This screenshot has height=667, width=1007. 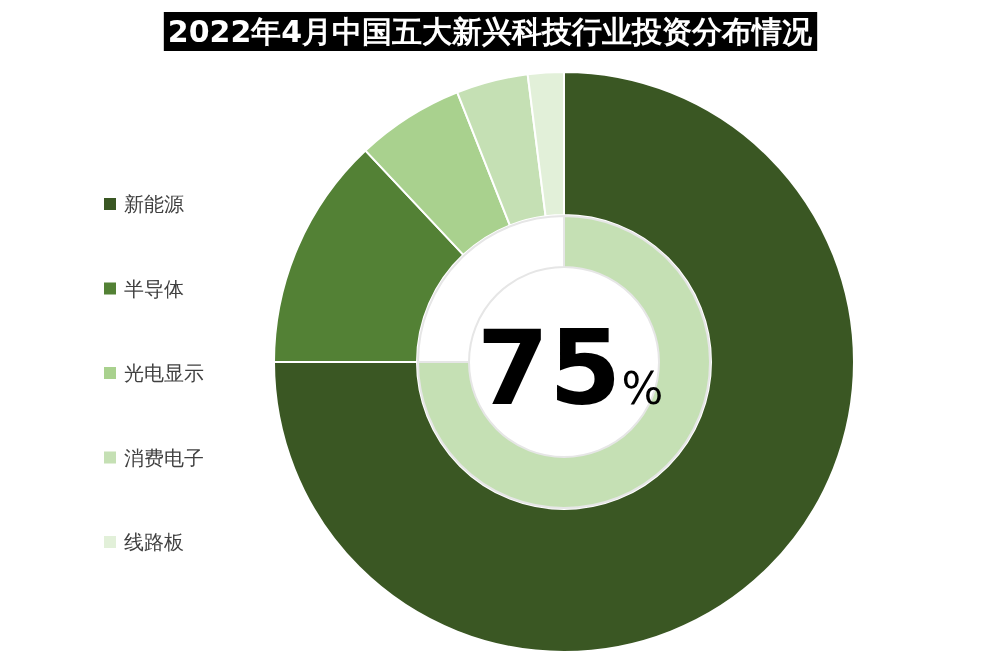 I want to click on legend-label: 线路板, so click(x=154, y=542).